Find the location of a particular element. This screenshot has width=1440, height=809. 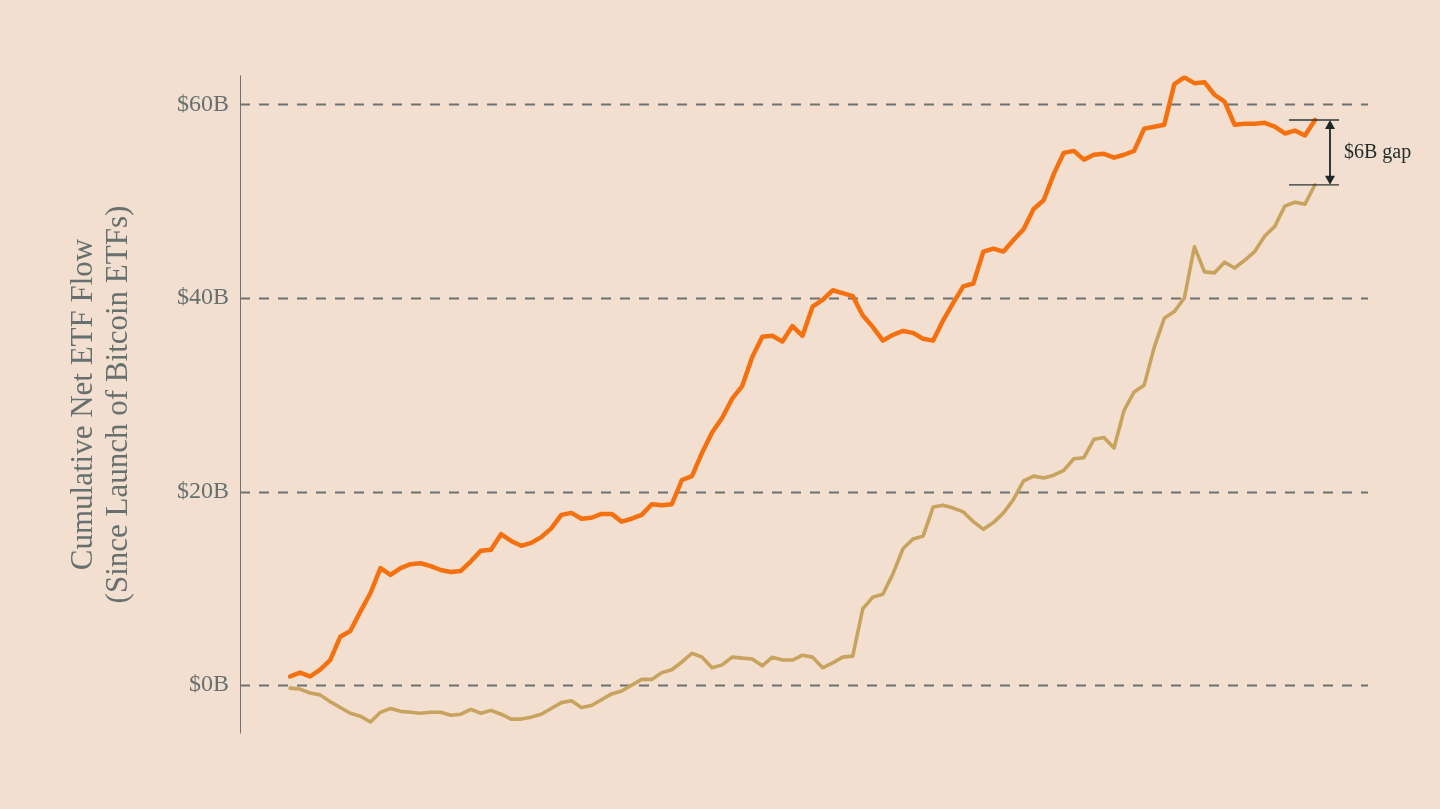

y-tick-label: $60B is located at coordinates (202, 102).